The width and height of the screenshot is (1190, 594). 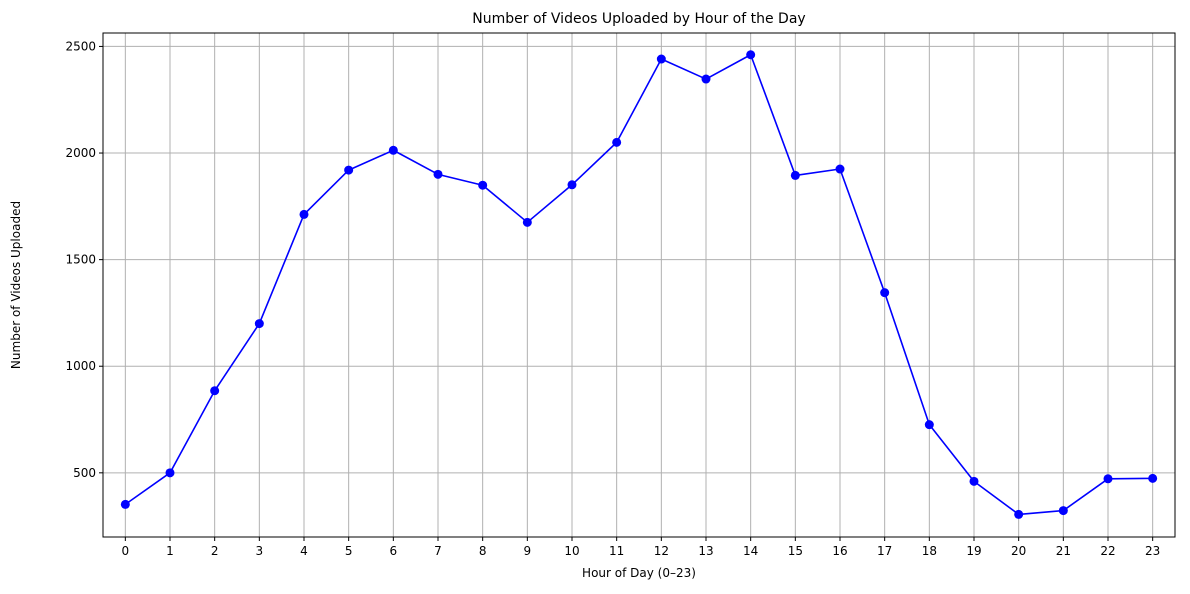 I want to click on x-tick-label: 4, so click(x=304, y=551).